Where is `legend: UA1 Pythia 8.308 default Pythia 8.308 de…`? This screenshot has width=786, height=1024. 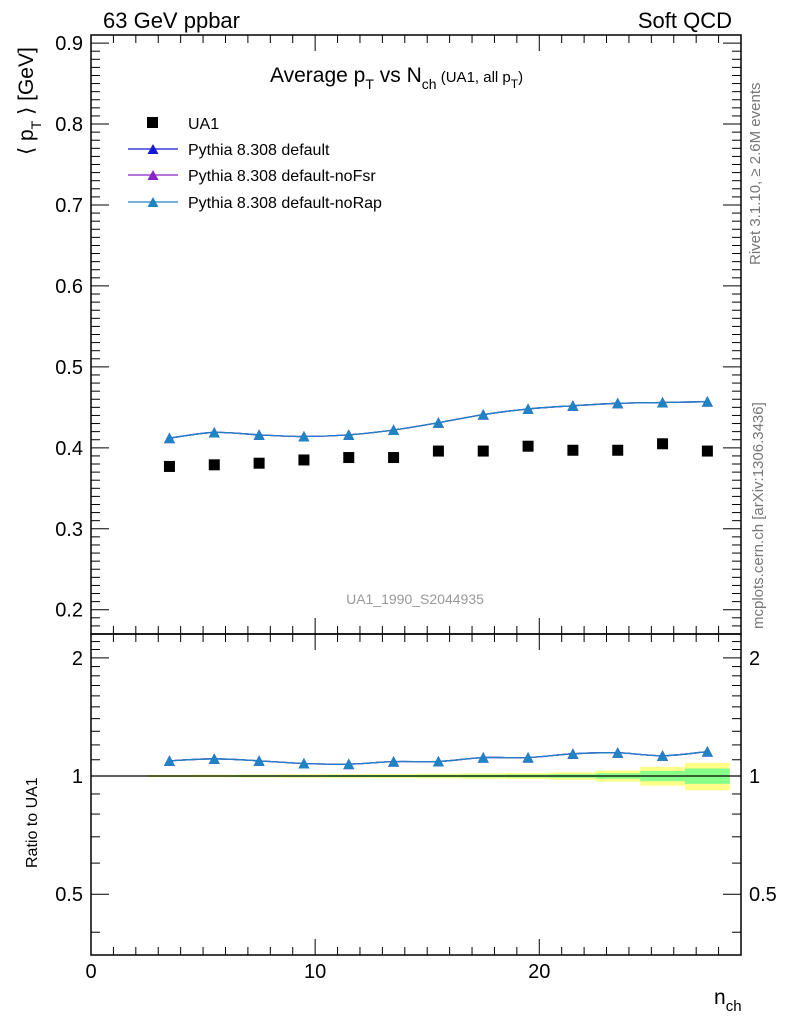
legend: UA1 Pythia 8.308 default Pythia 8.308 de… is located at coordinates (255, 164).